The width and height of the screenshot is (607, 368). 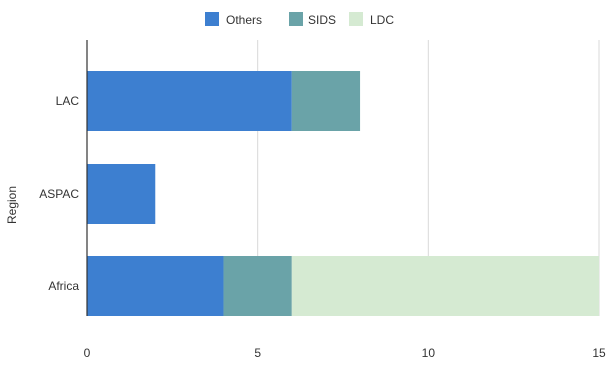 I want to click on bar-aspac-others, so click(x=121, y=194).